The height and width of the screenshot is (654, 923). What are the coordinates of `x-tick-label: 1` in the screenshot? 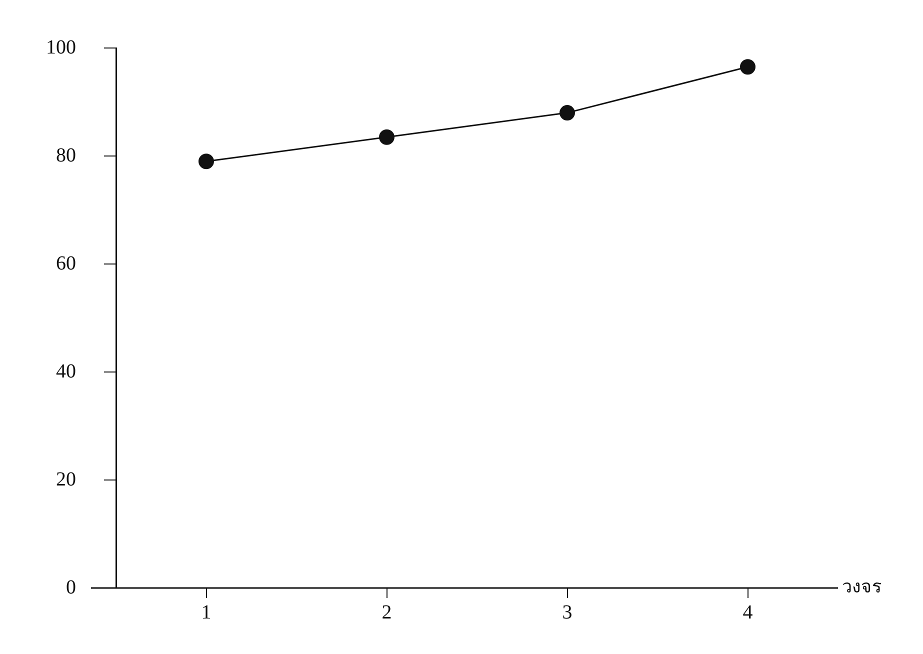 It's located at (206, 612).